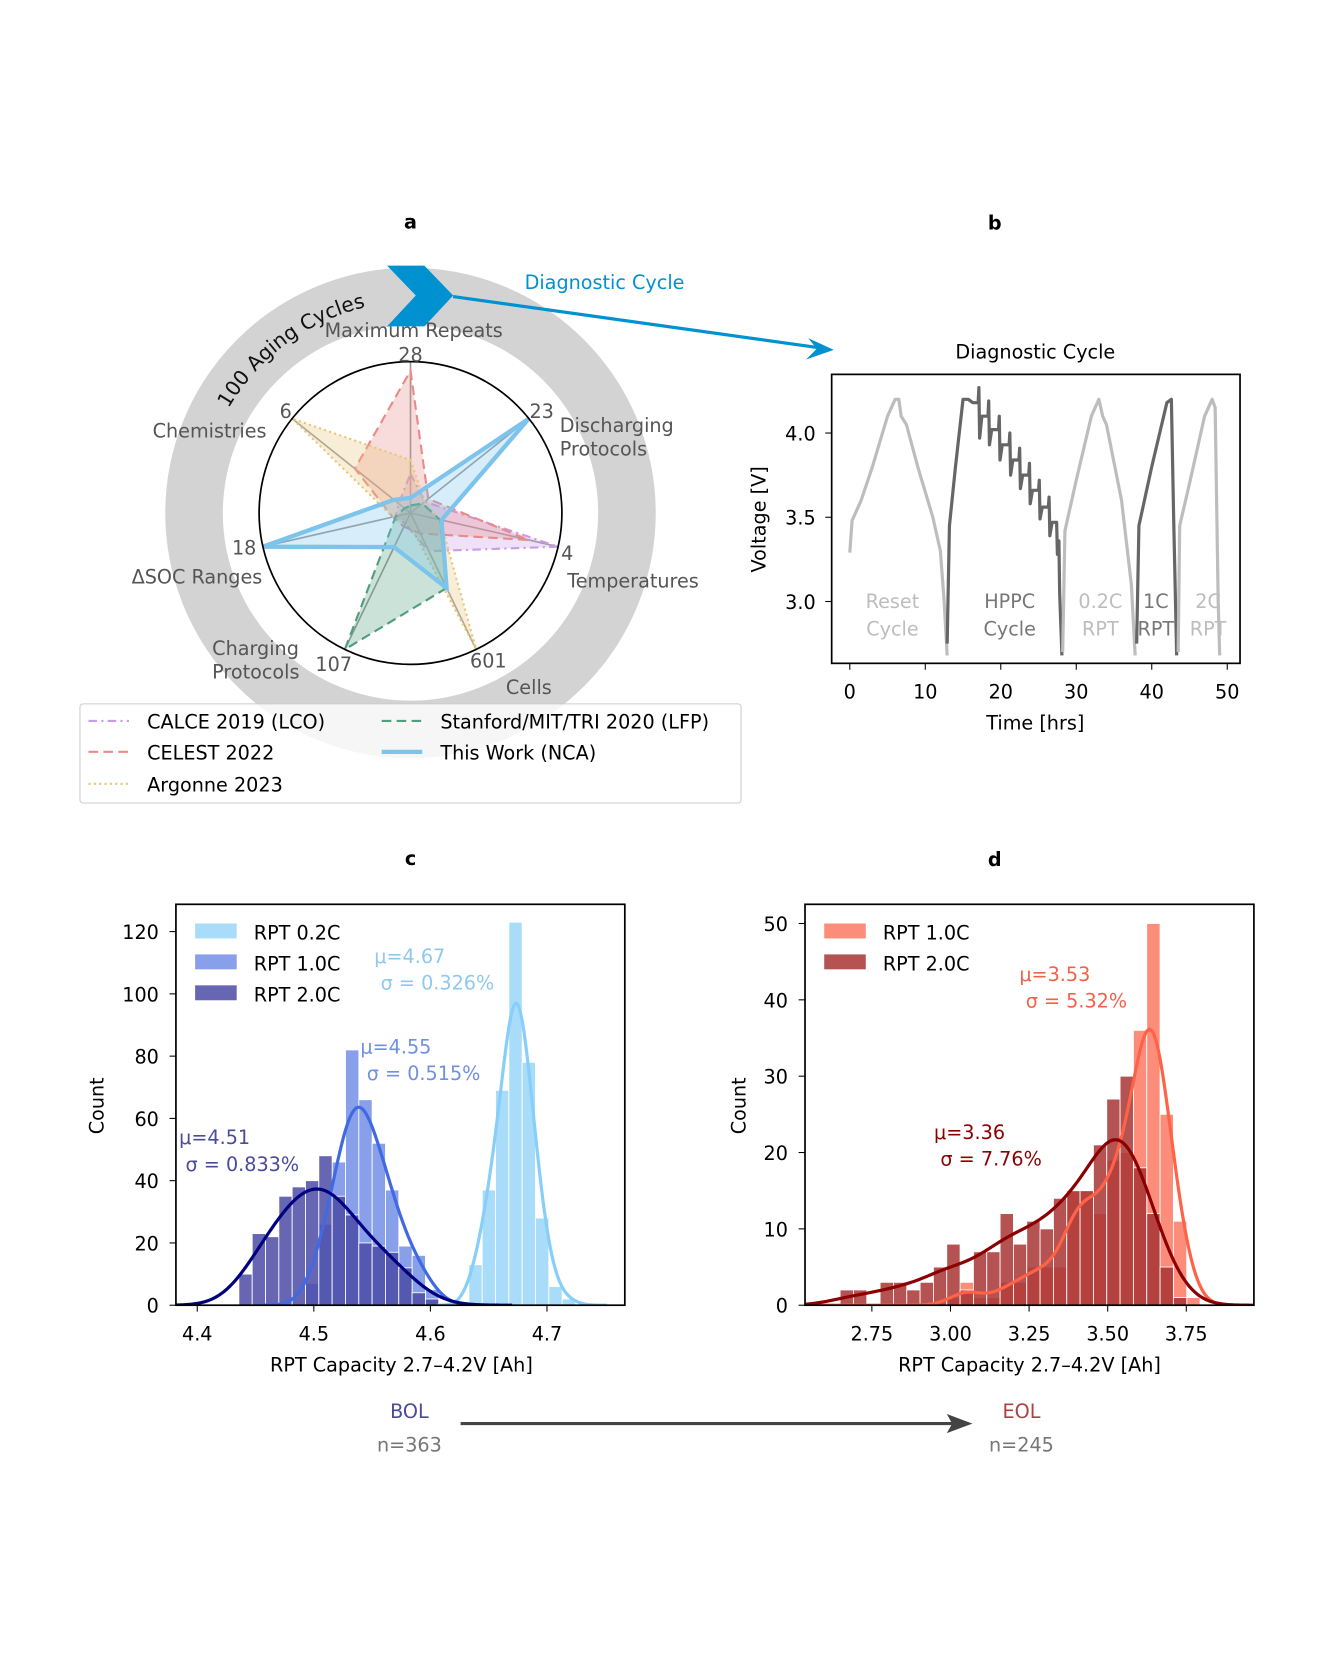 Image resolution: width=1336 pixels, height=1670 pixels. What do you see at coordinates (1009, 601) in the screenshot?
I see `region-label: HPPC` at bounding box center [1009, 601].